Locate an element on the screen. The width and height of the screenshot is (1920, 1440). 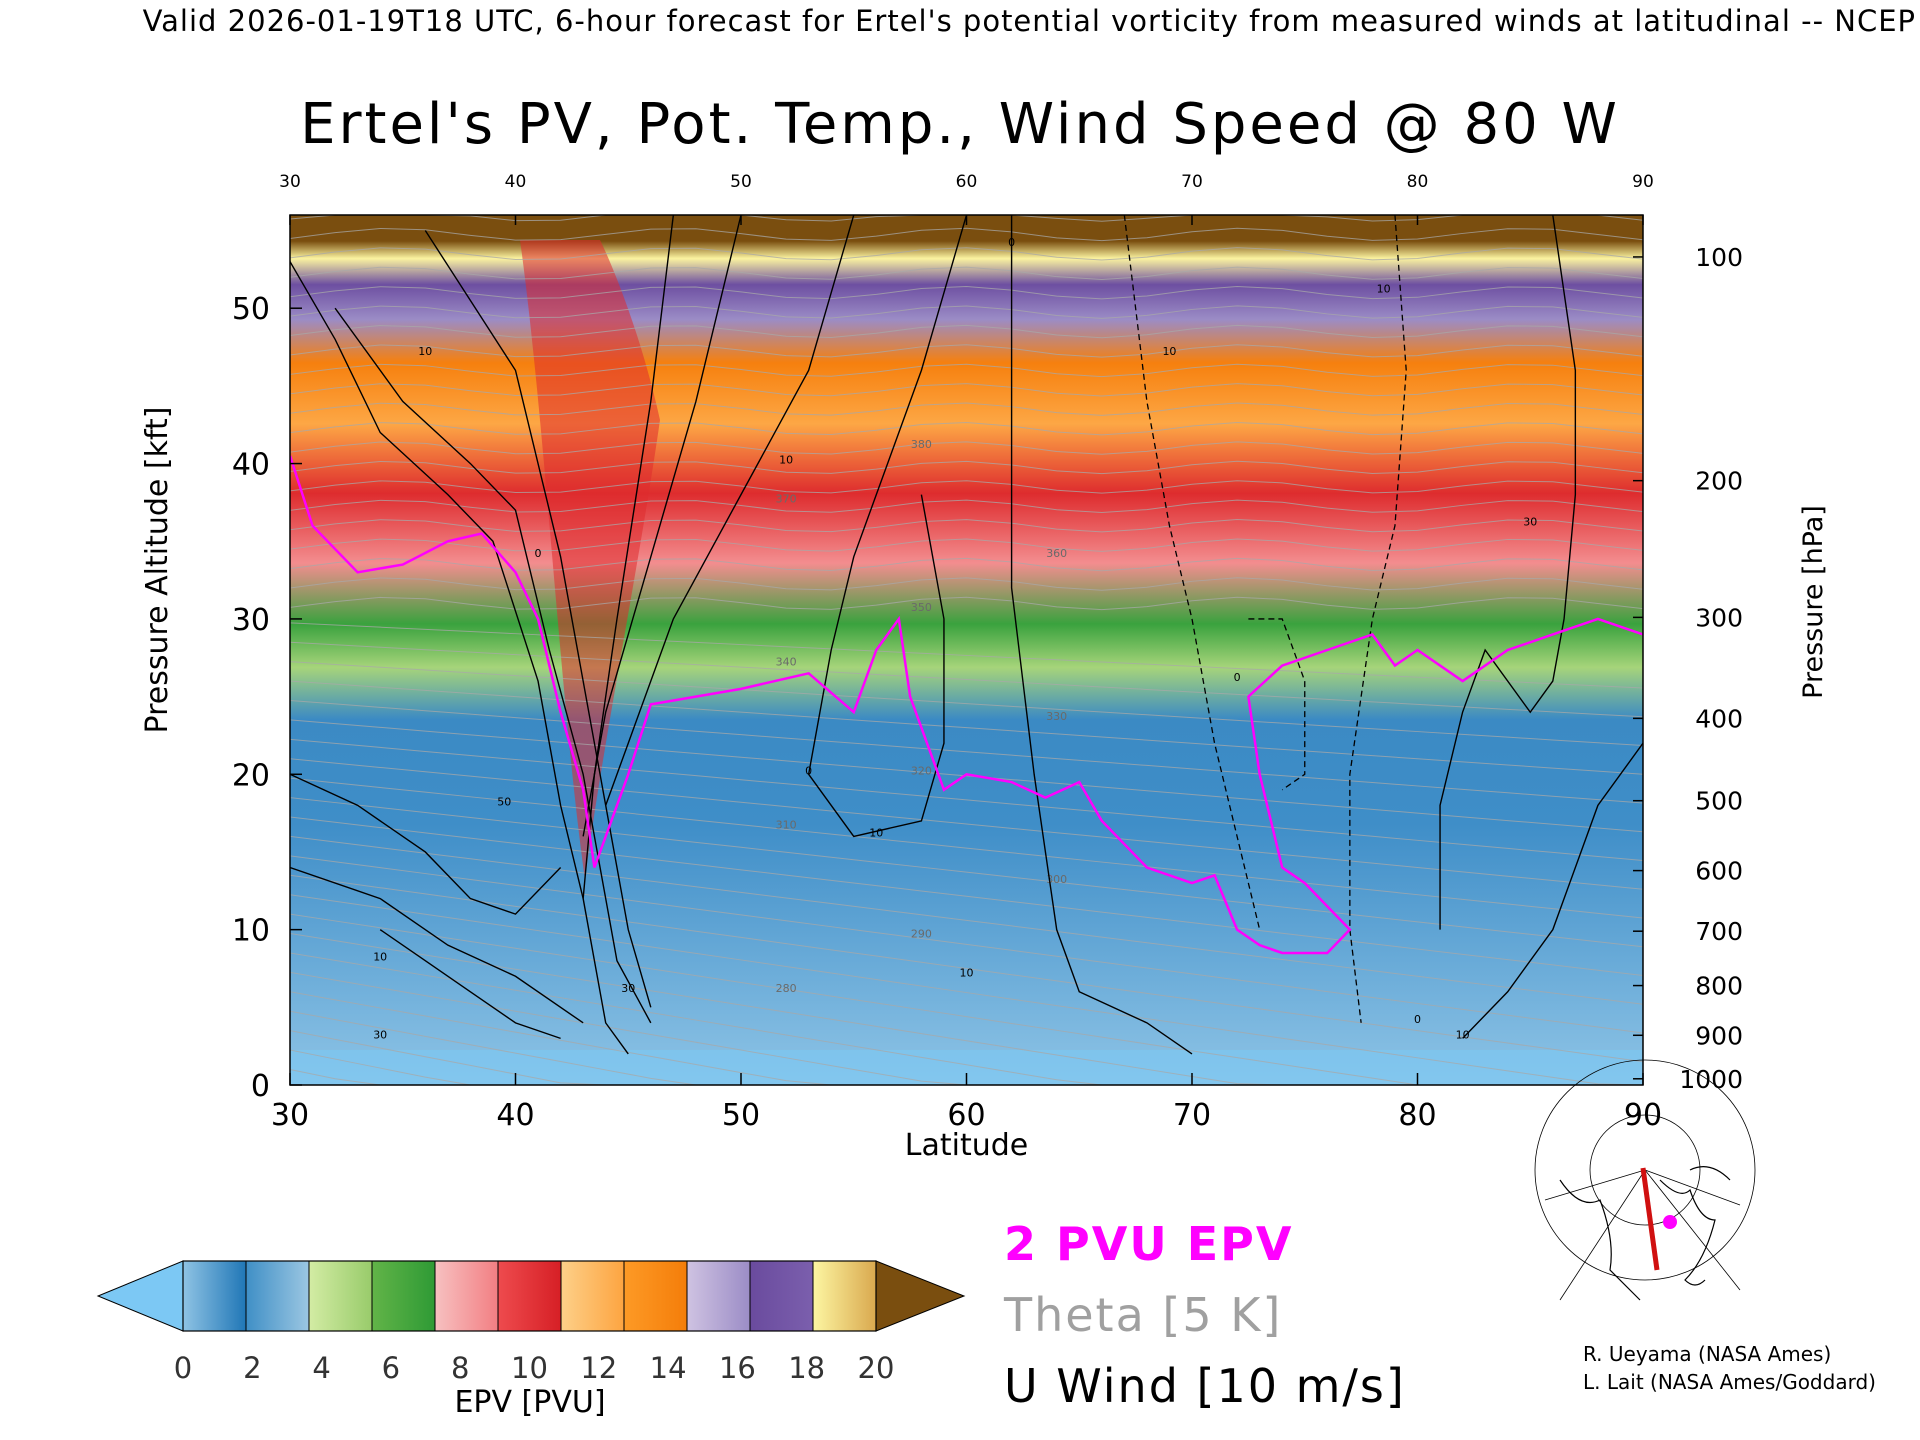
y-tick-label: 10 is located at coordinates (251, 931).